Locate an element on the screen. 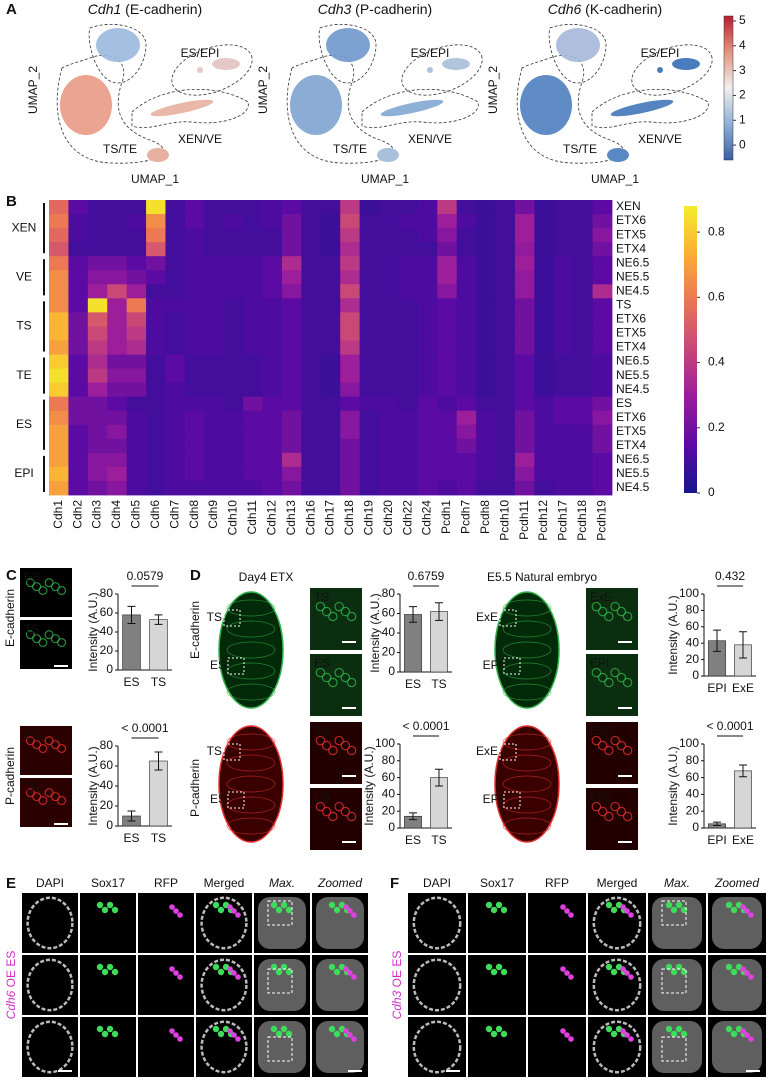 The height and width of the screenshot is (1082, 772). colorbar-tick-label: 2 is located at coordinates (742, 95).